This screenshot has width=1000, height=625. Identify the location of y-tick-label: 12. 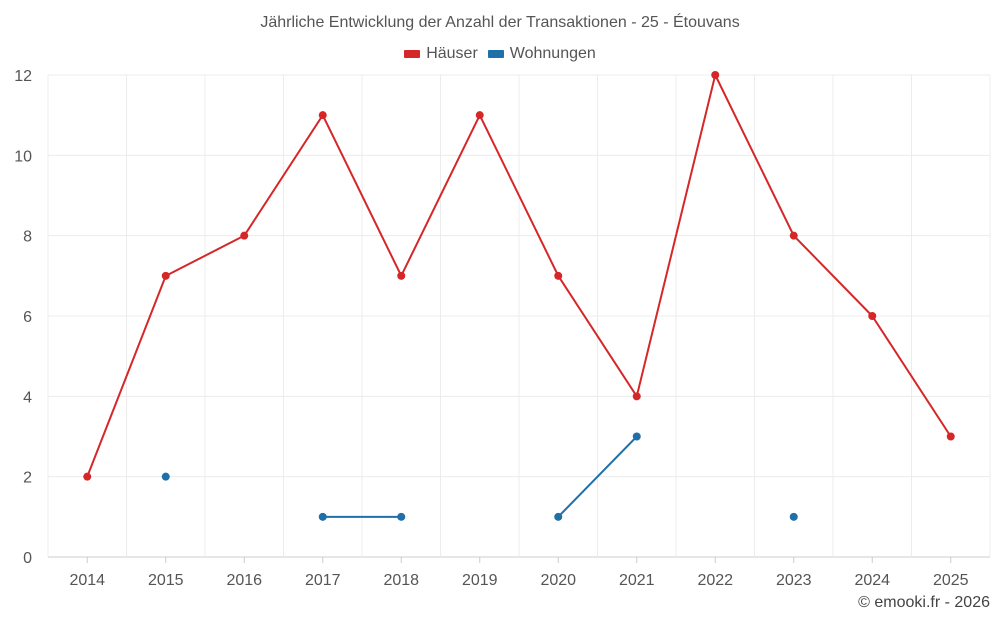
(23, 76).